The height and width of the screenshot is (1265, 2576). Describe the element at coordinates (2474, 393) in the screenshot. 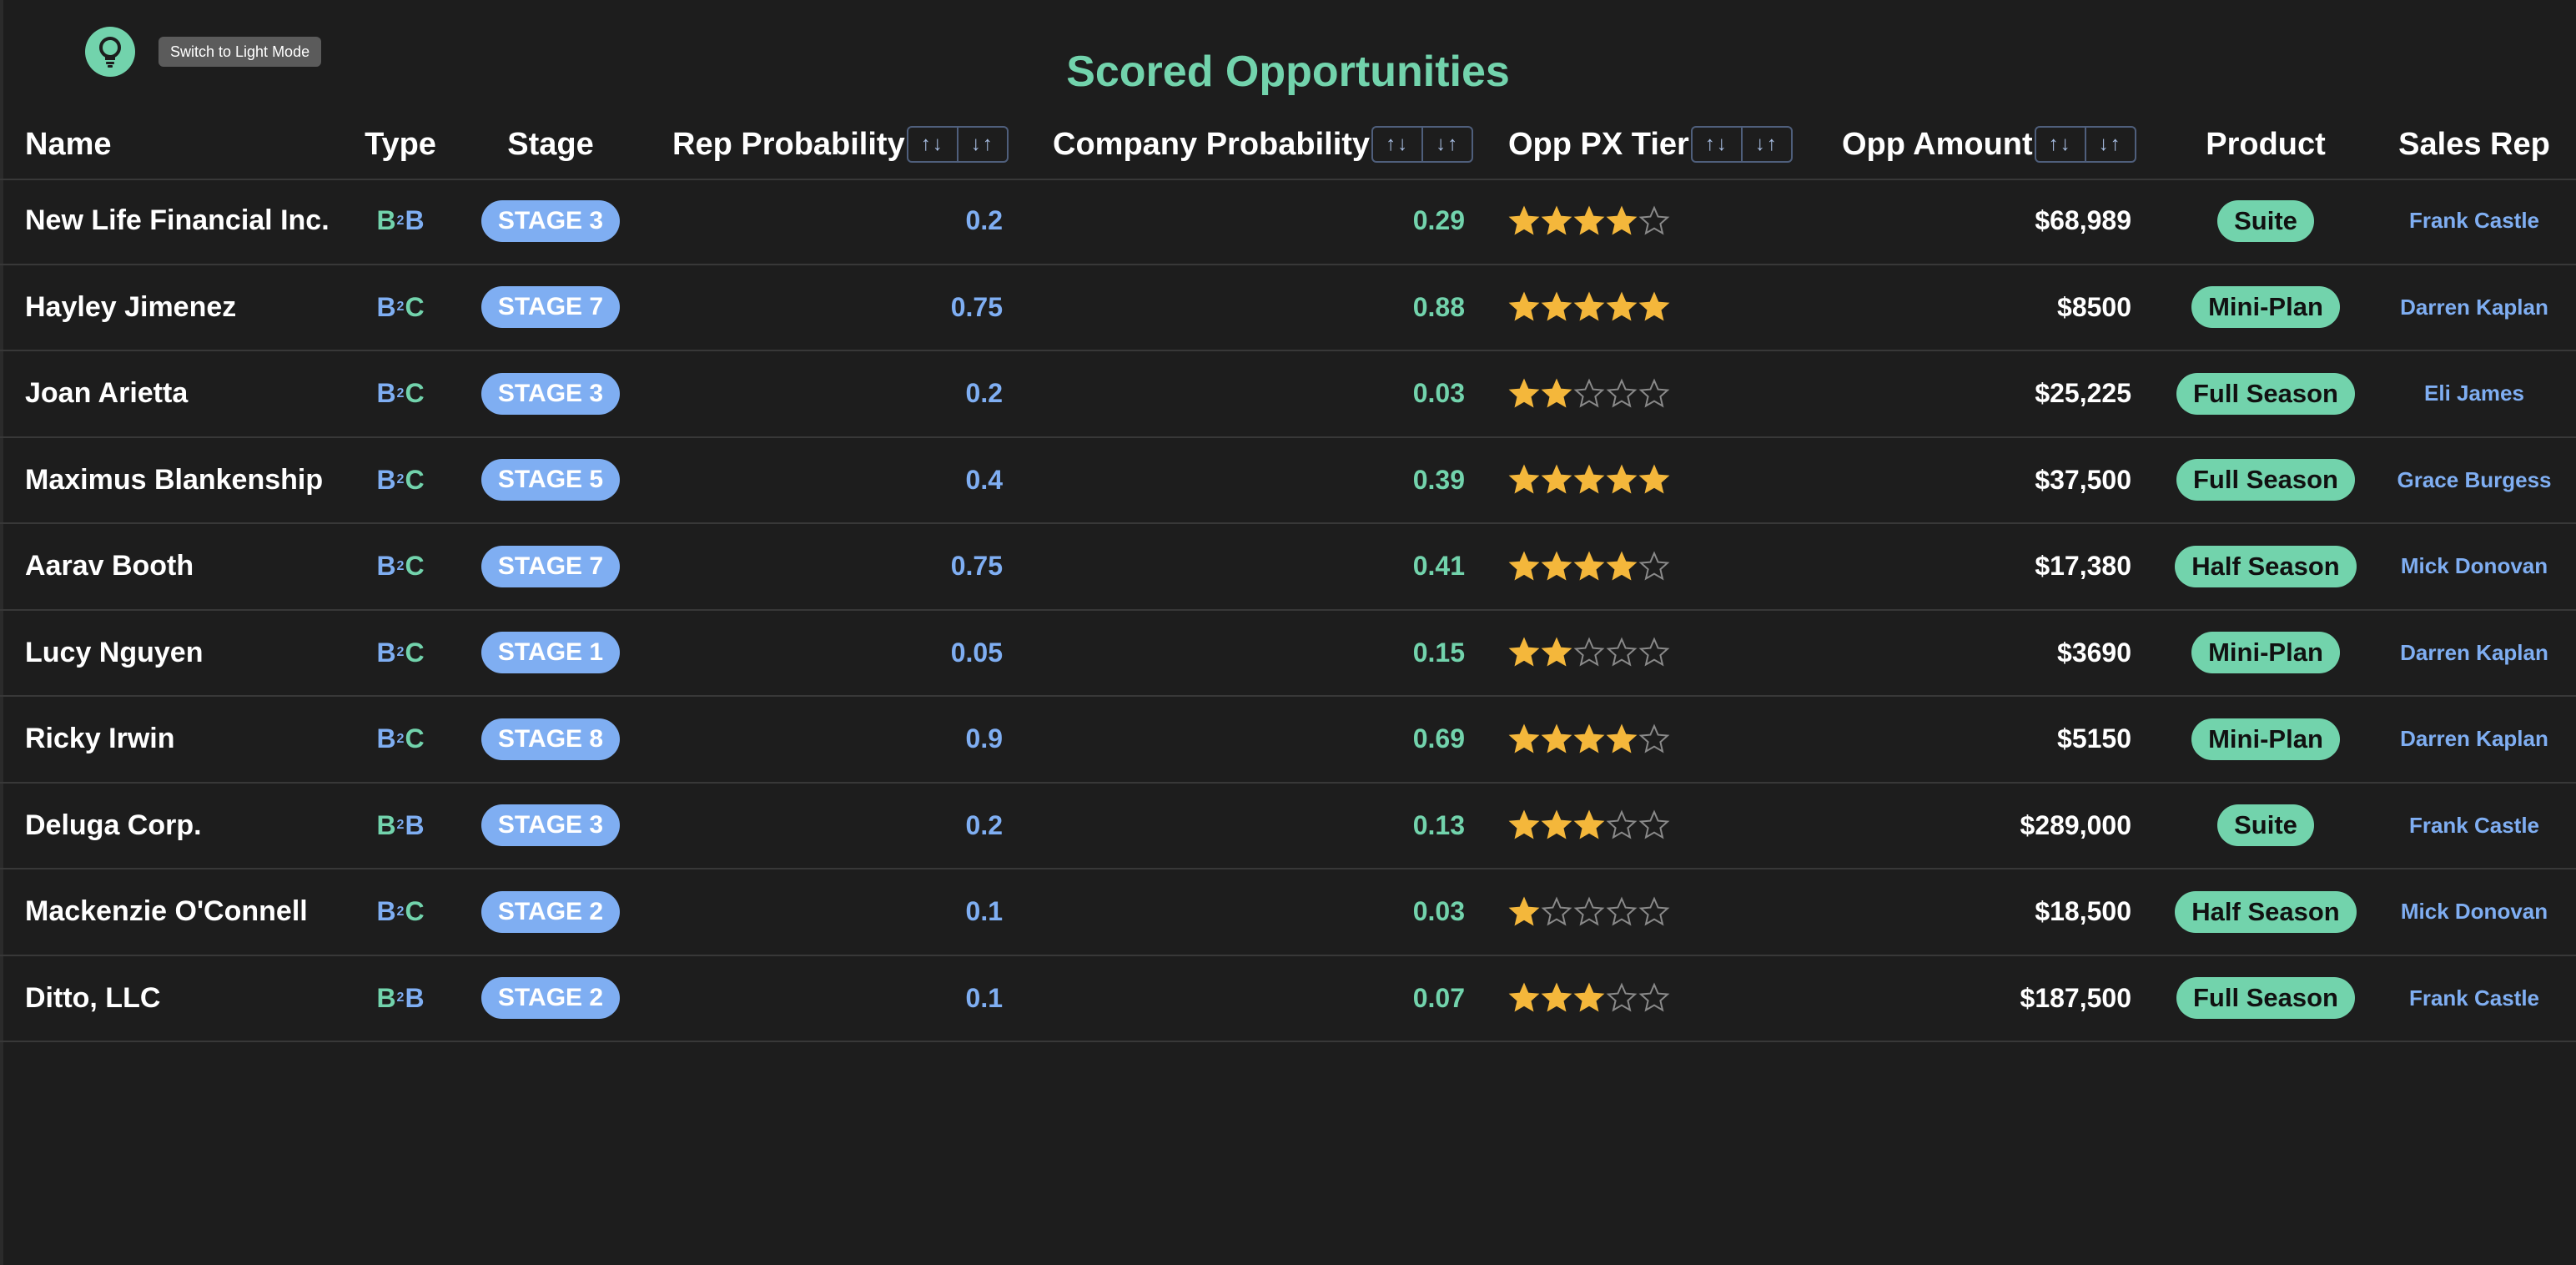

I see `cell-sales-rep: Eli James` at that location.